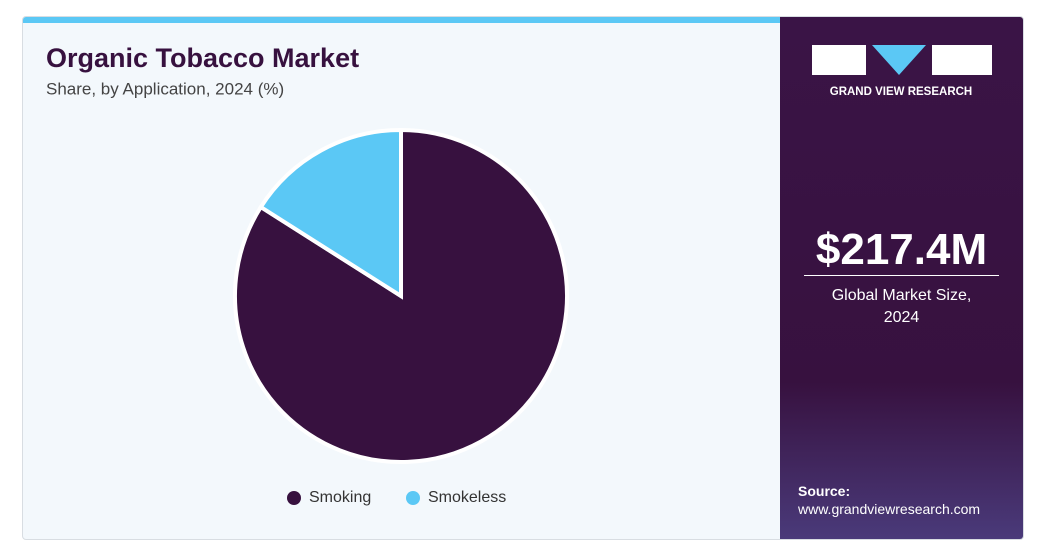 This screenshot has height=549, width=1044. I want to click on source-url: www.grandviewresearch.com, so click(889, 509).